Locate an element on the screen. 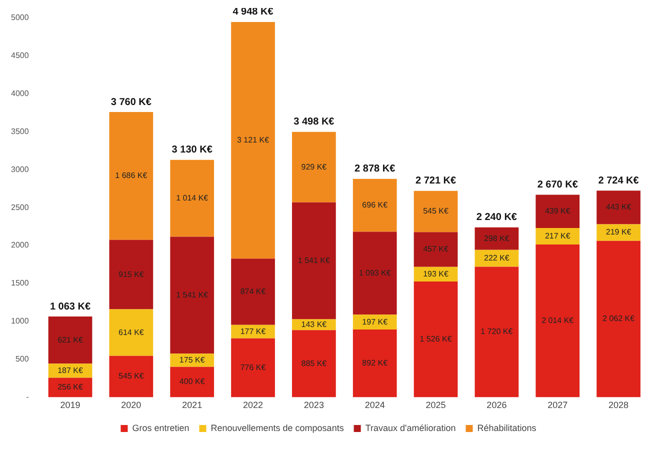 This screenshot has height=451, width=667. legend-label: Renouvellements de composants is located at coordinates (277, 427).